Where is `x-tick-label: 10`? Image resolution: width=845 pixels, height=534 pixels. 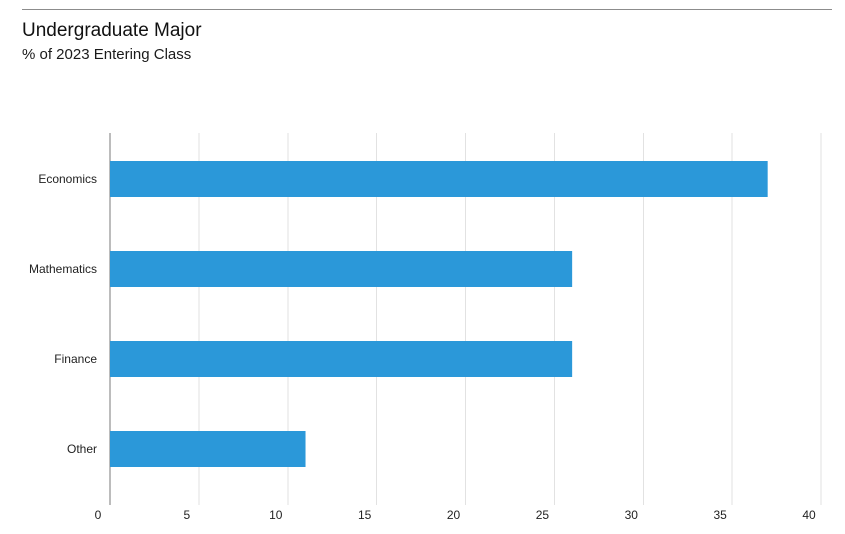 x-tick-label: 10 is located at coordinates (276, 515).